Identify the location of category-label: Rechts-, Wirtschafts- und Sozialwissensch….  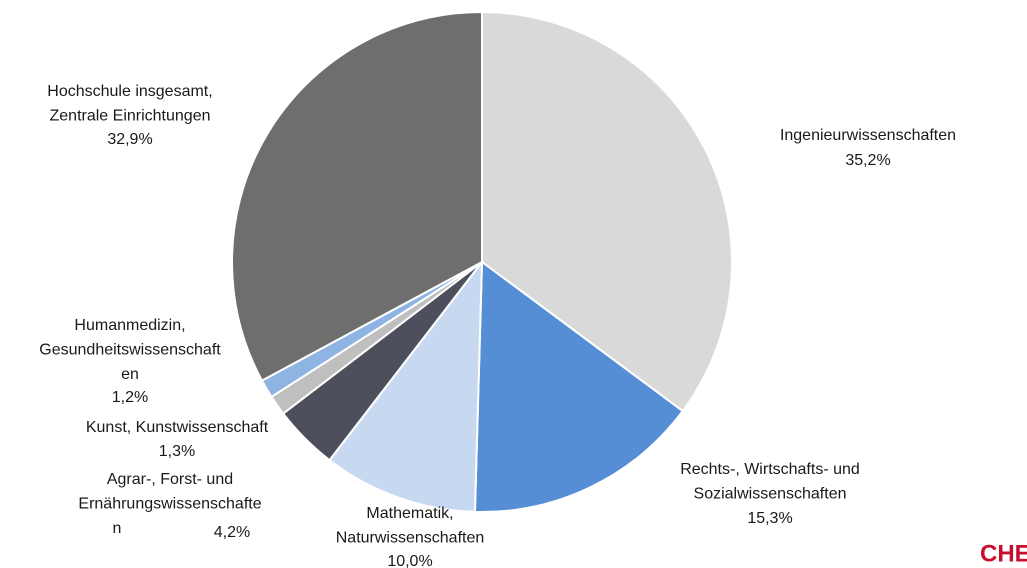
(770, 482).